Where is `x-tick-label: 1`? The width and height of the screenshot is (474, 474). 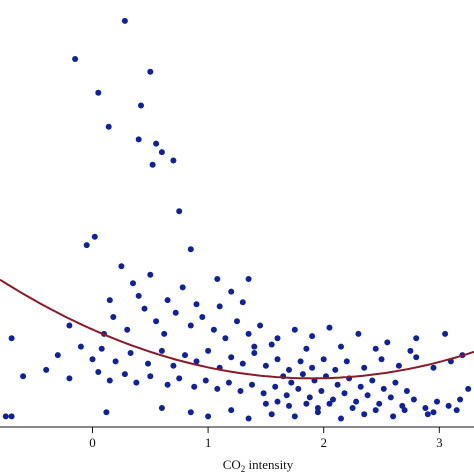
x-tick-label: 1 is located at coordinates (208, 442).